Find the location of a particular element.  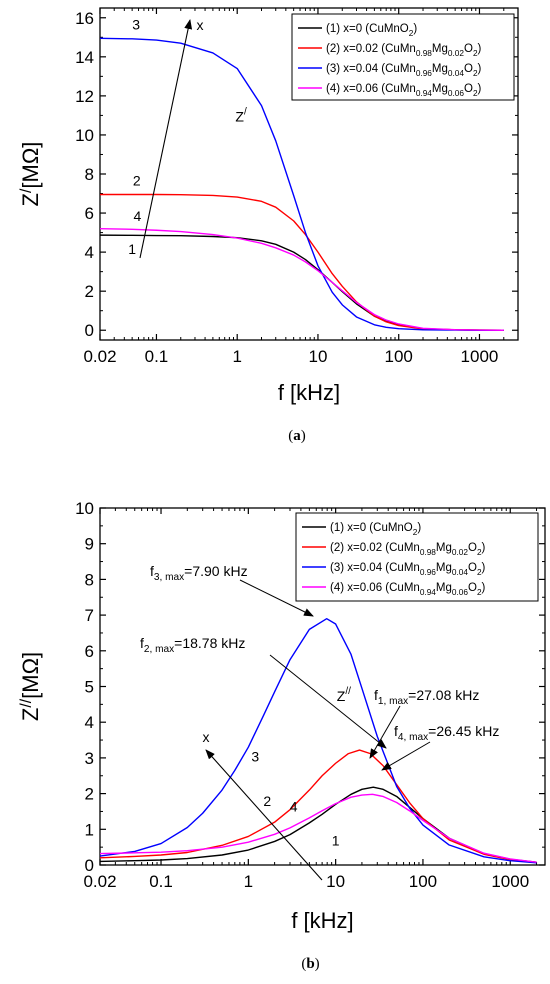

inner-z-label: Z/ is located at coordinates (241, 115).